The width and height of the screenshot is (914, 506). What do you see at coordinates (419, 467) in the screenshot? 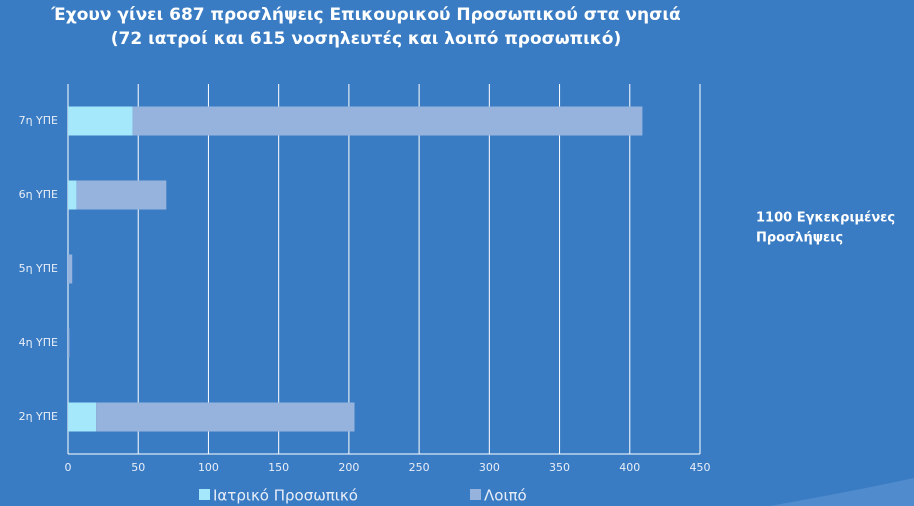
I see `x-tick-label: 250` at bounding box center [419, 467].